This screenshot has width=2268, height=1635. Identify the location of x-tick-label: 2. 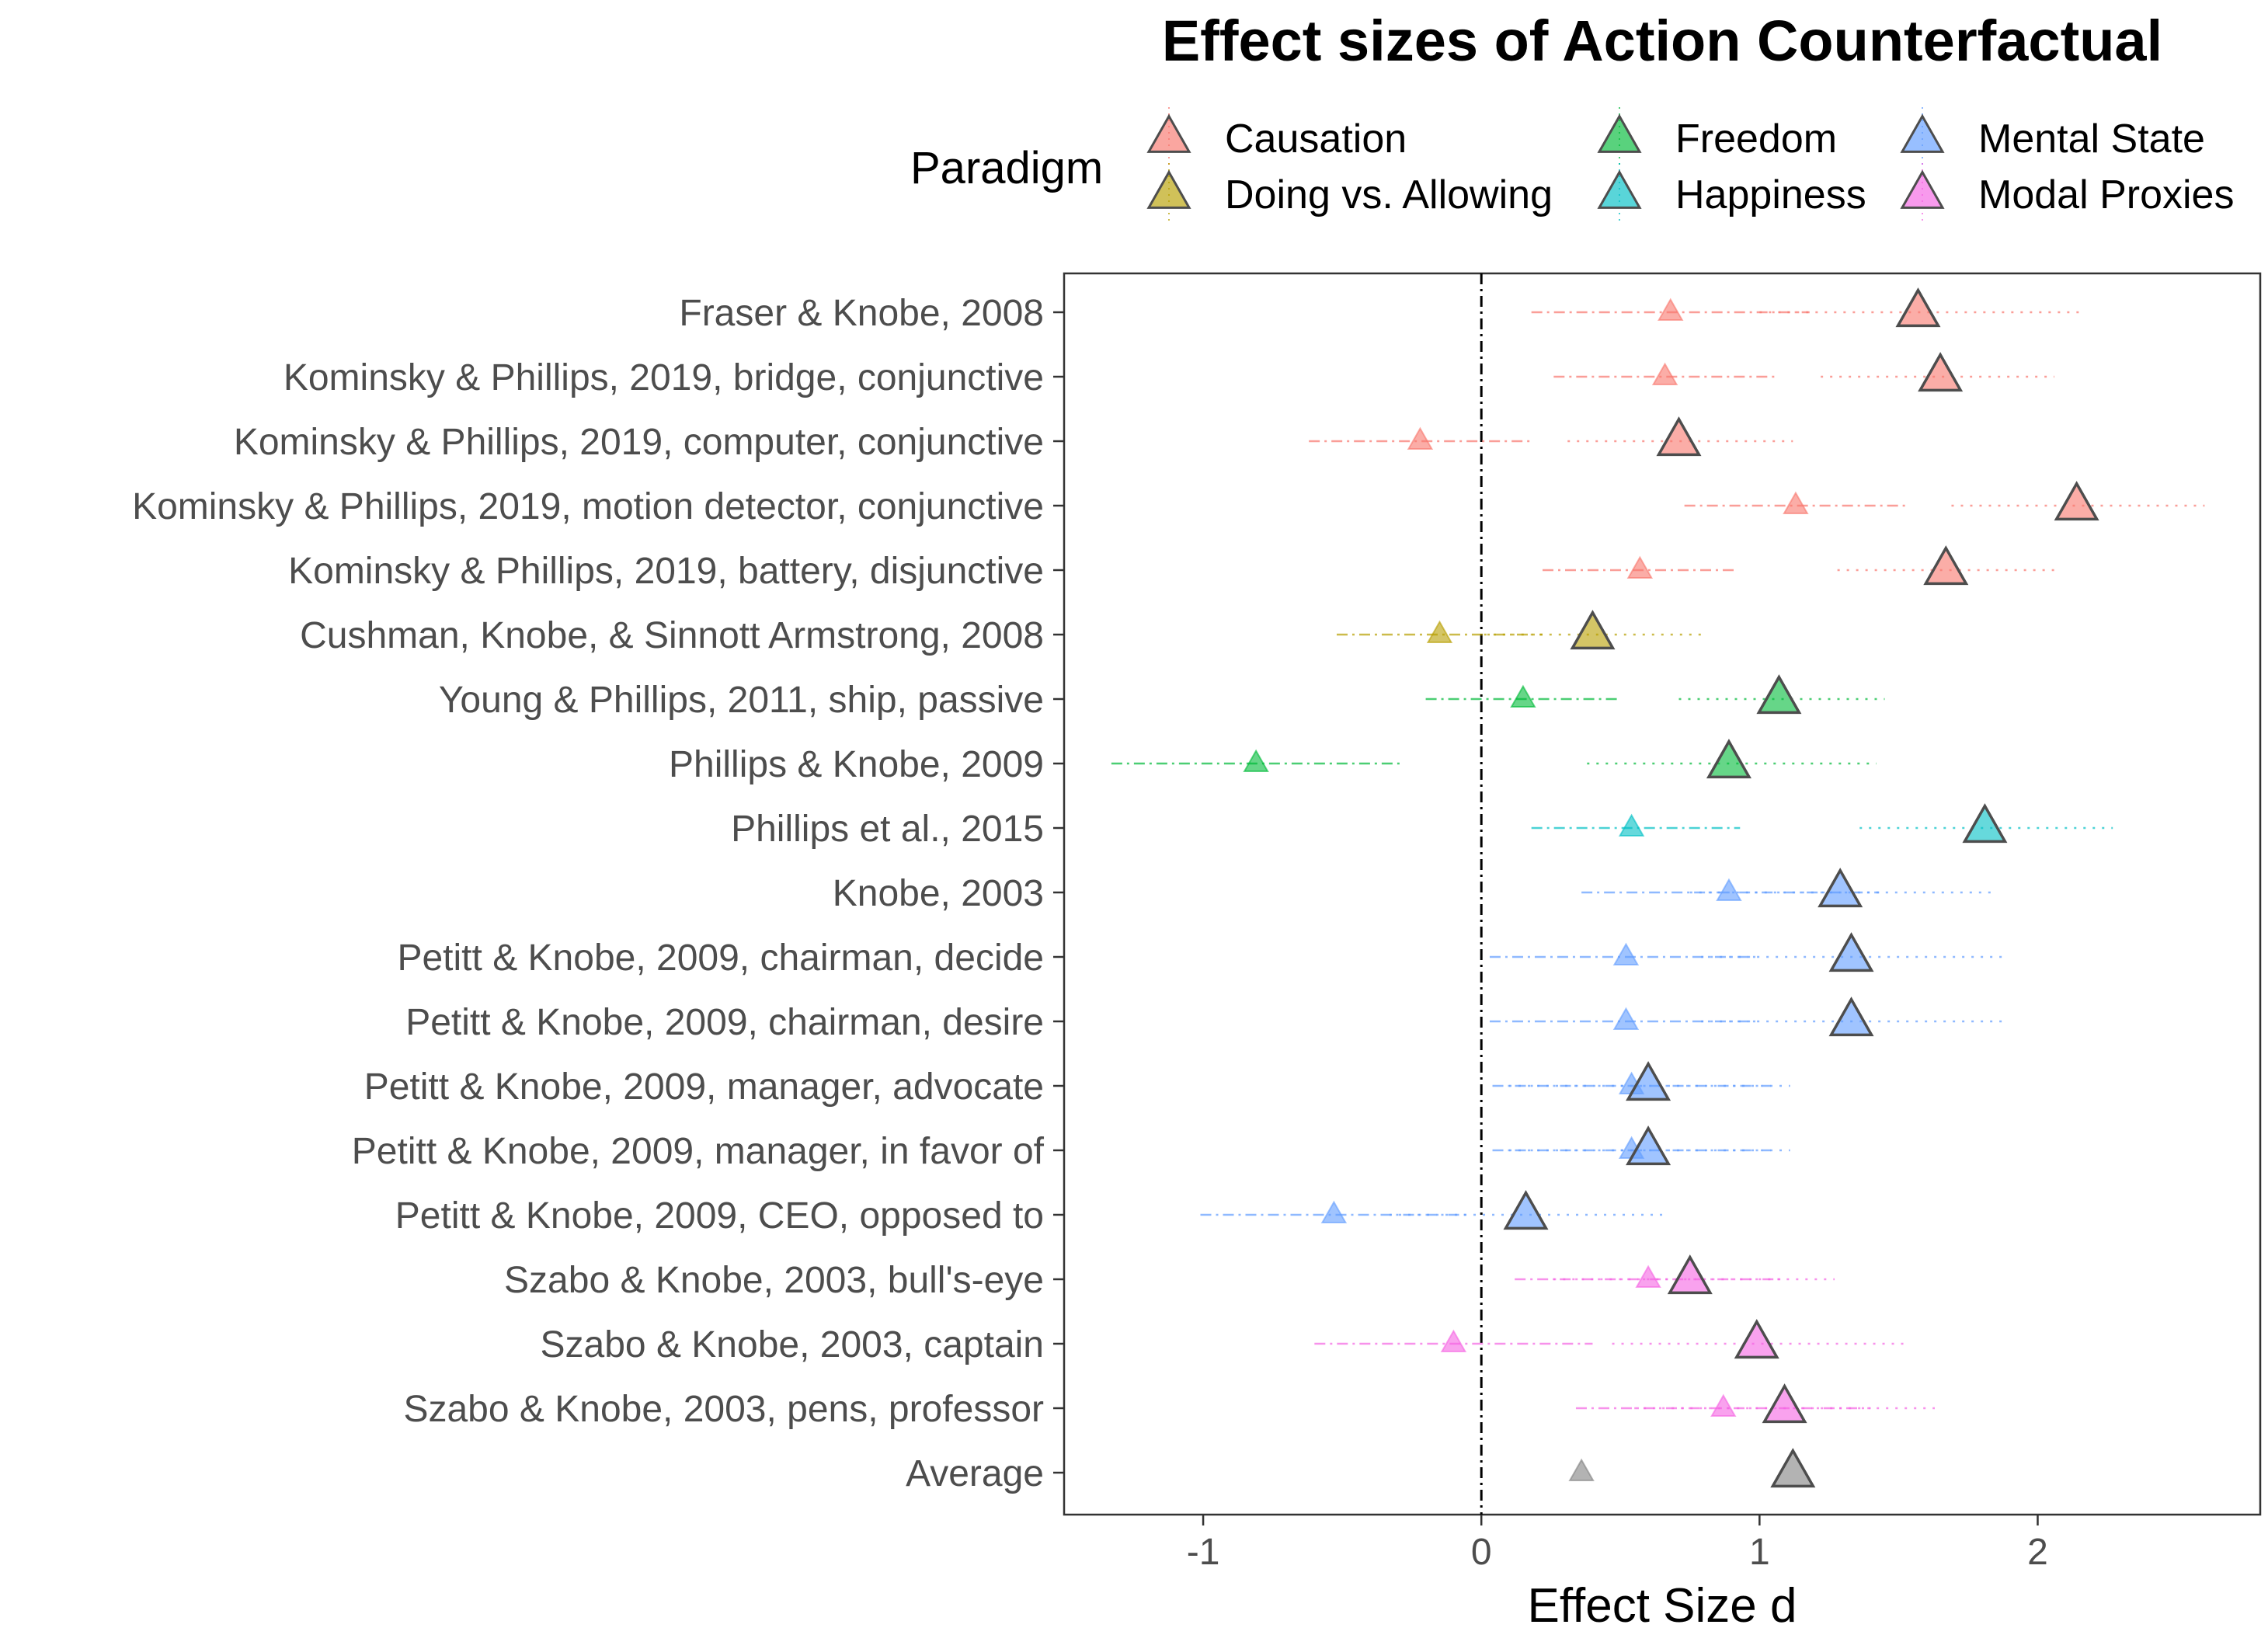
(2037, 1552).